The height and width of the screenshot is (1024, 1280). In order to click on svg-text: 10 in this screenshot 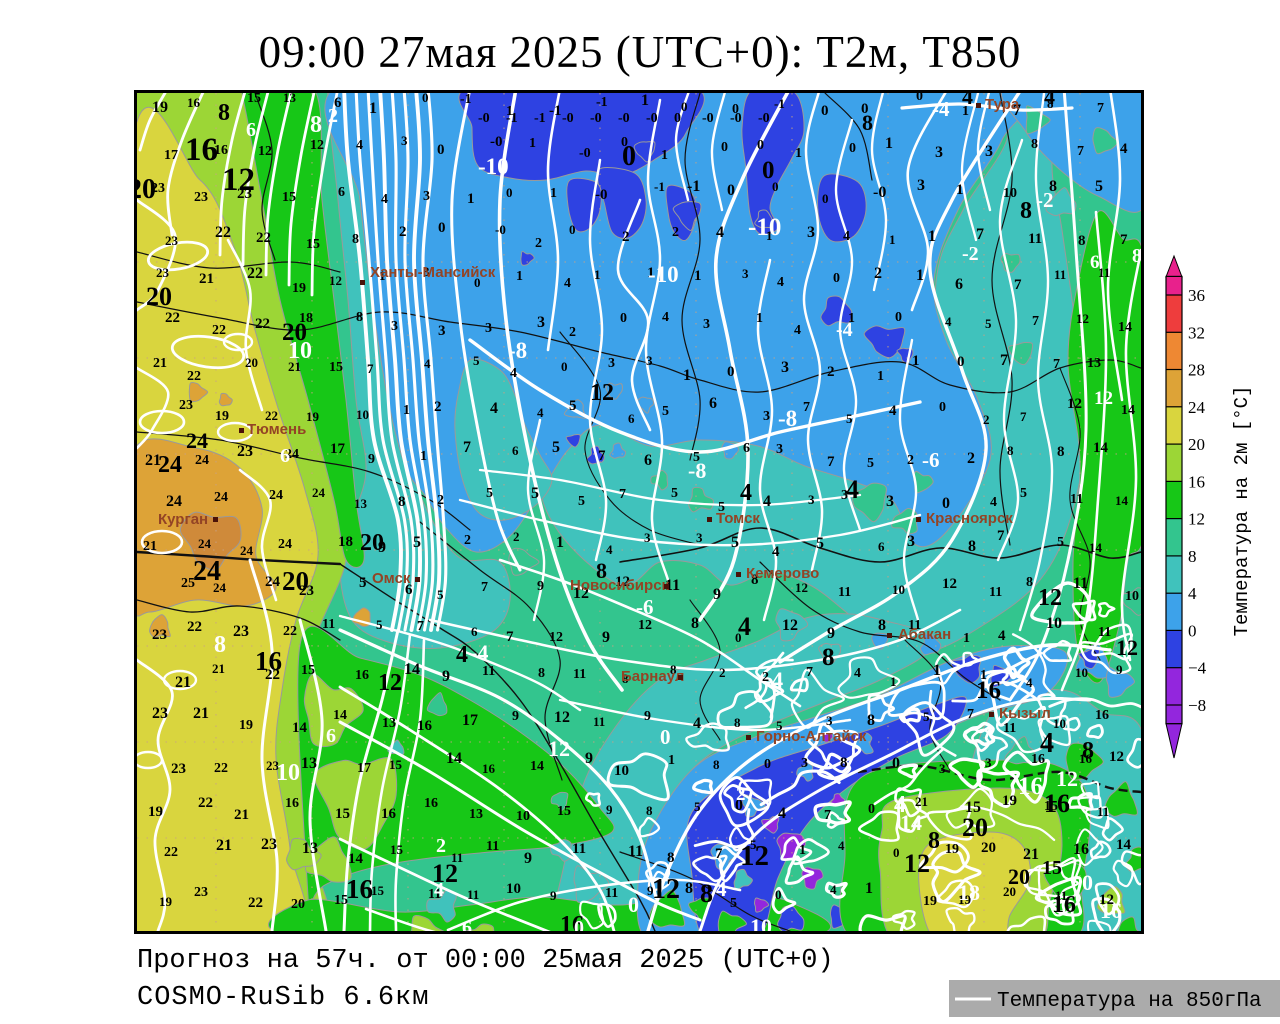, I will do `click(1010, 193)`.